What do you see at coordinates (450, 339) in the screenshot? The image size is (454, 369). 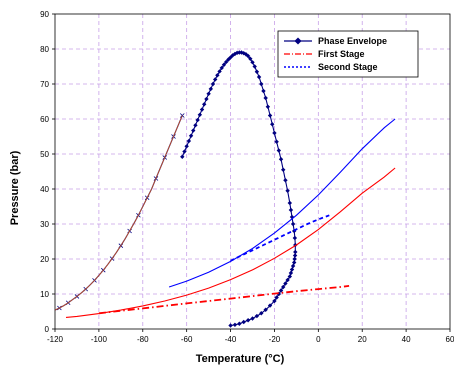 I see `x-tick-label: 60` at bounding box center [450, 339].